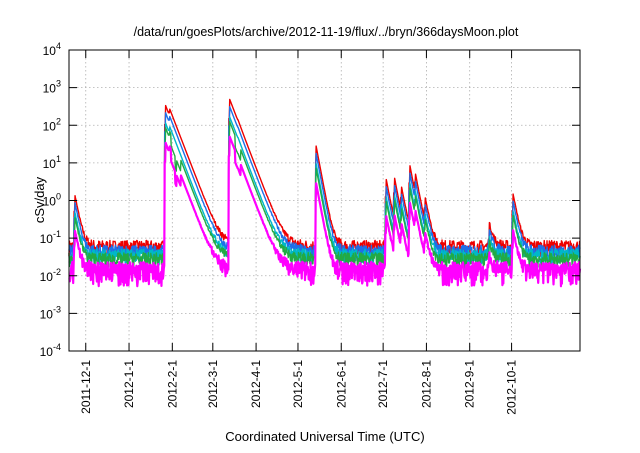  What do you see at coordinates (426, 384) in the screenshot?
I see `x-tick-label: 2012-8-1` at bounding box center [426, 384].